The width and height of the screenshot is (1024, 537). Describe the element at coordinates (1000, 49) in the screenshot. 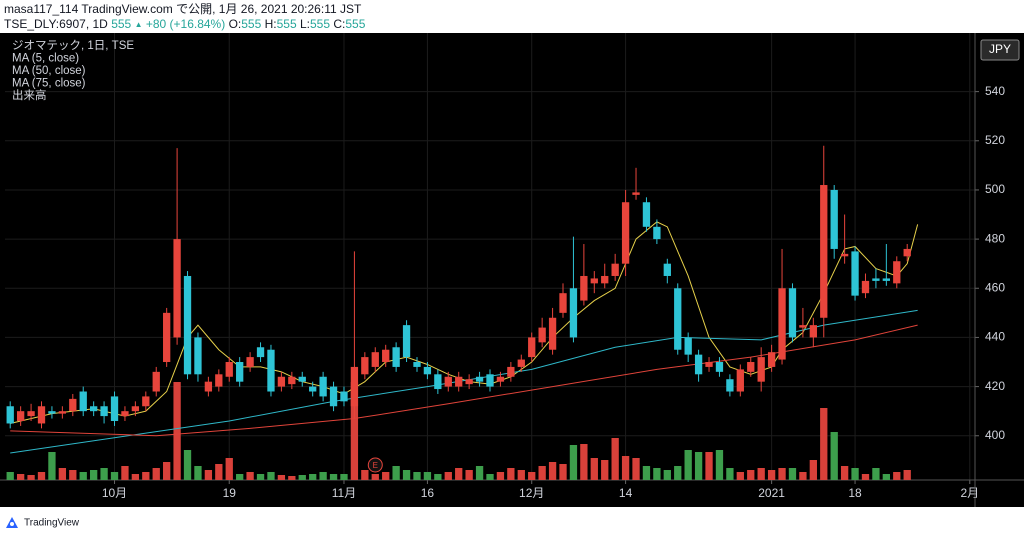

I see `currency: JPY` at that location.